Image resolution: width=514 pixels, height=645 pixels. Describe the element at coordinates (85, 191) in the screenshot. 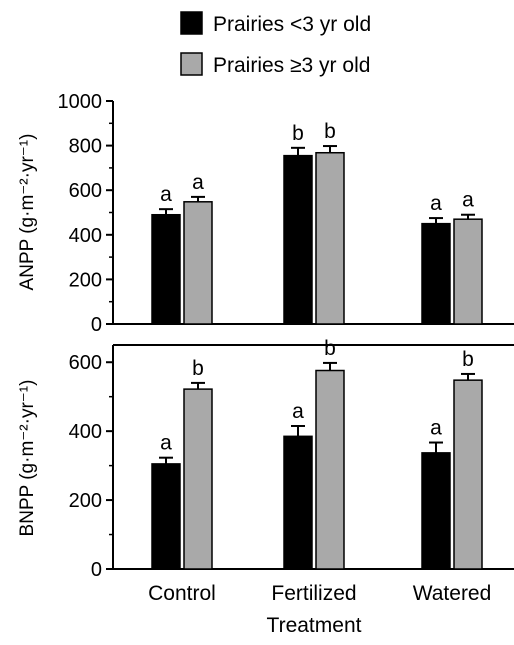

I see `top-y-tick-label: 600` at that location.